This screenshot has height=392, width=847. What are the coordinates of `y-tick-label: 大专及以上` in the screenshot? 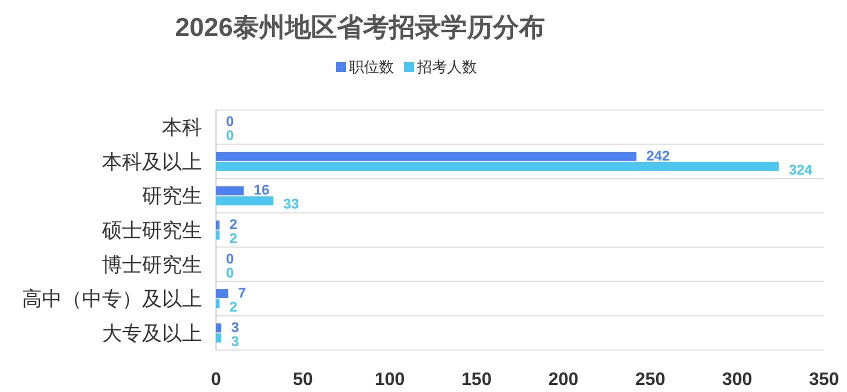 It's located at (152, 333).